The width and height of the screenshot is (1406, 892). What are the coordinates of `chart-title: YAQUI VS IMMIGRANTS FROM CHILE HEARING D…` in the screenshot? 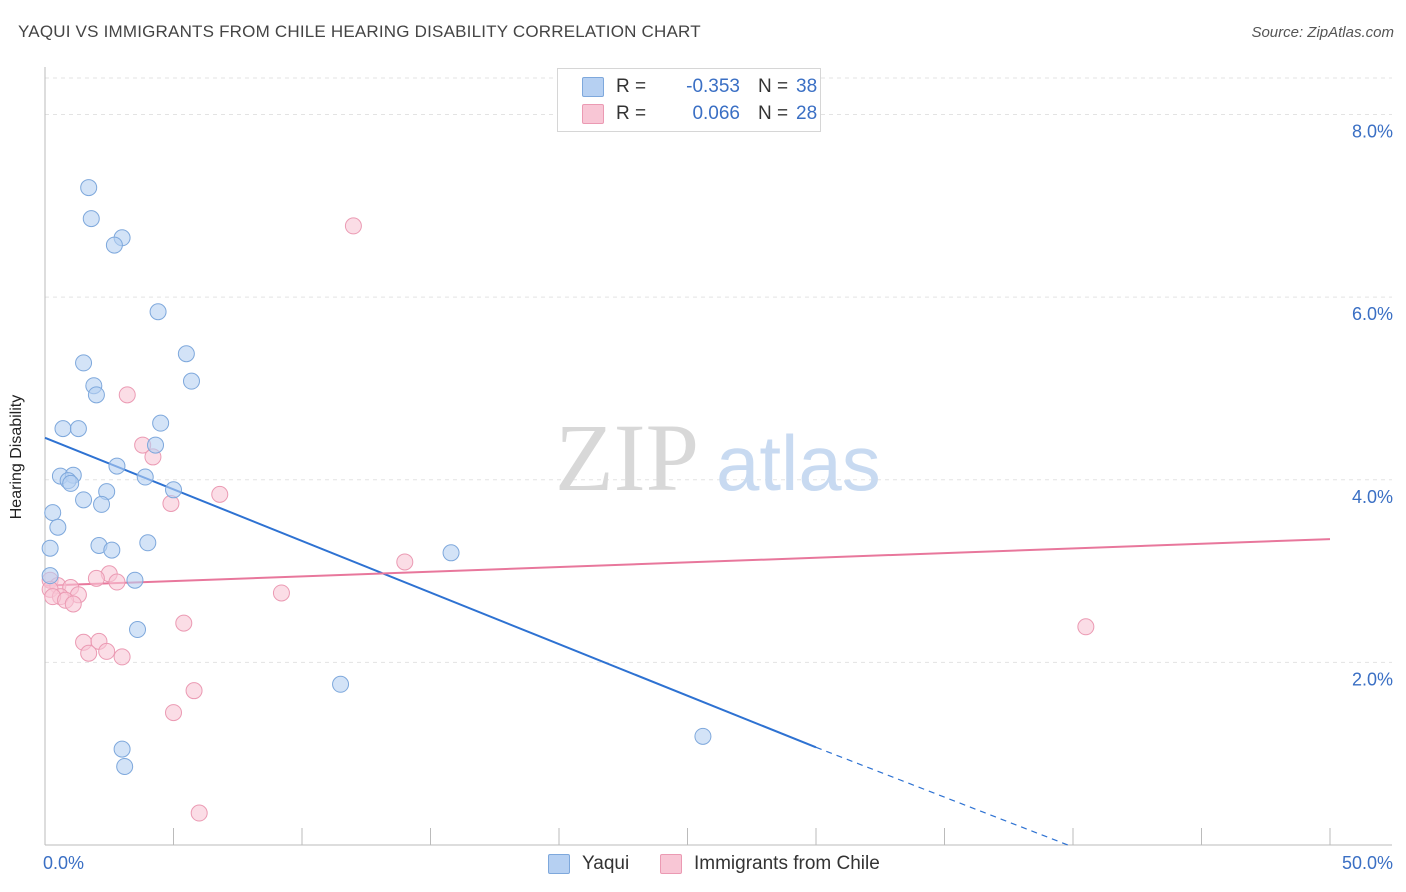 It's located at (359, 31).